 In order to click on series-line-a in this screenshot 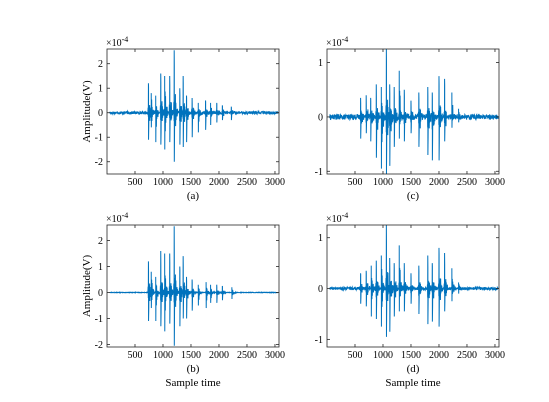, I will do `click(194, 106)`.